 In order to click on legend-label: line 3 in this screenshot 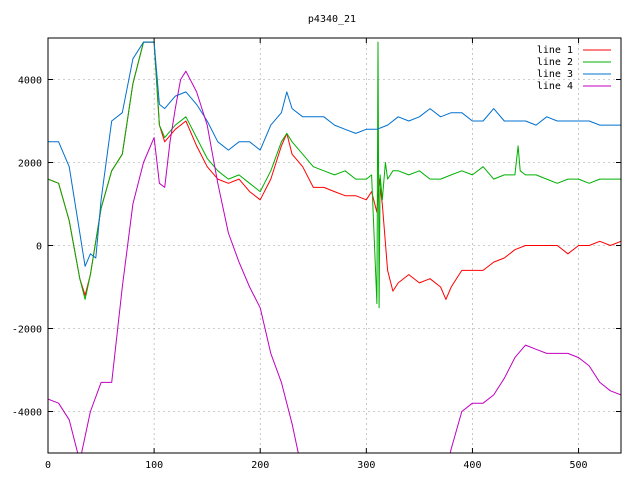, I will do `click(555, 74)`.